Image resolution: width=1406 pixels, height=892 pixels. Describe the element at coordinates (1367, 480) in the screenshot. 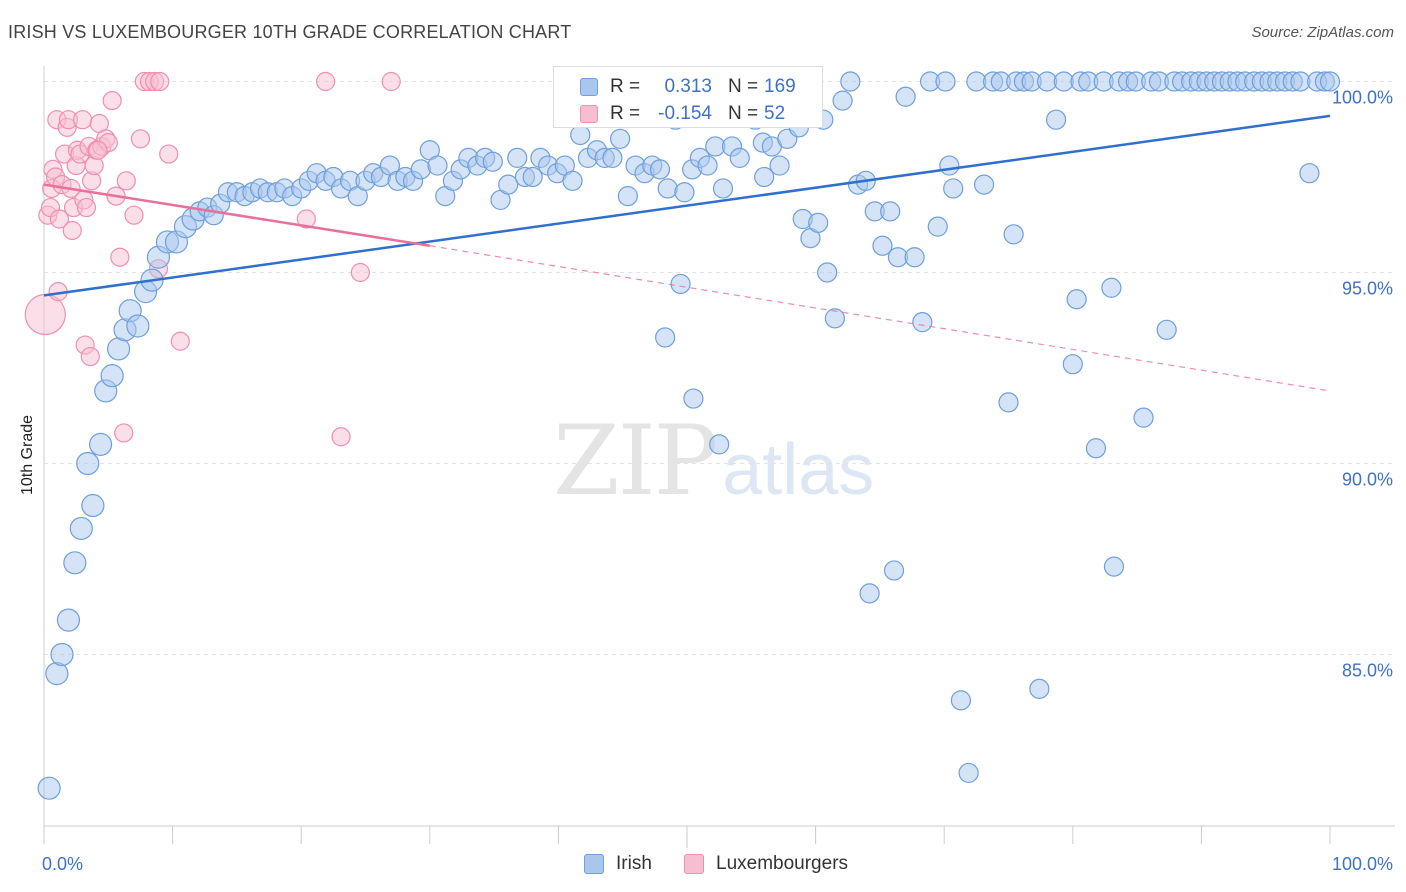

I see `y-tick-label: 90.0%` at that location.